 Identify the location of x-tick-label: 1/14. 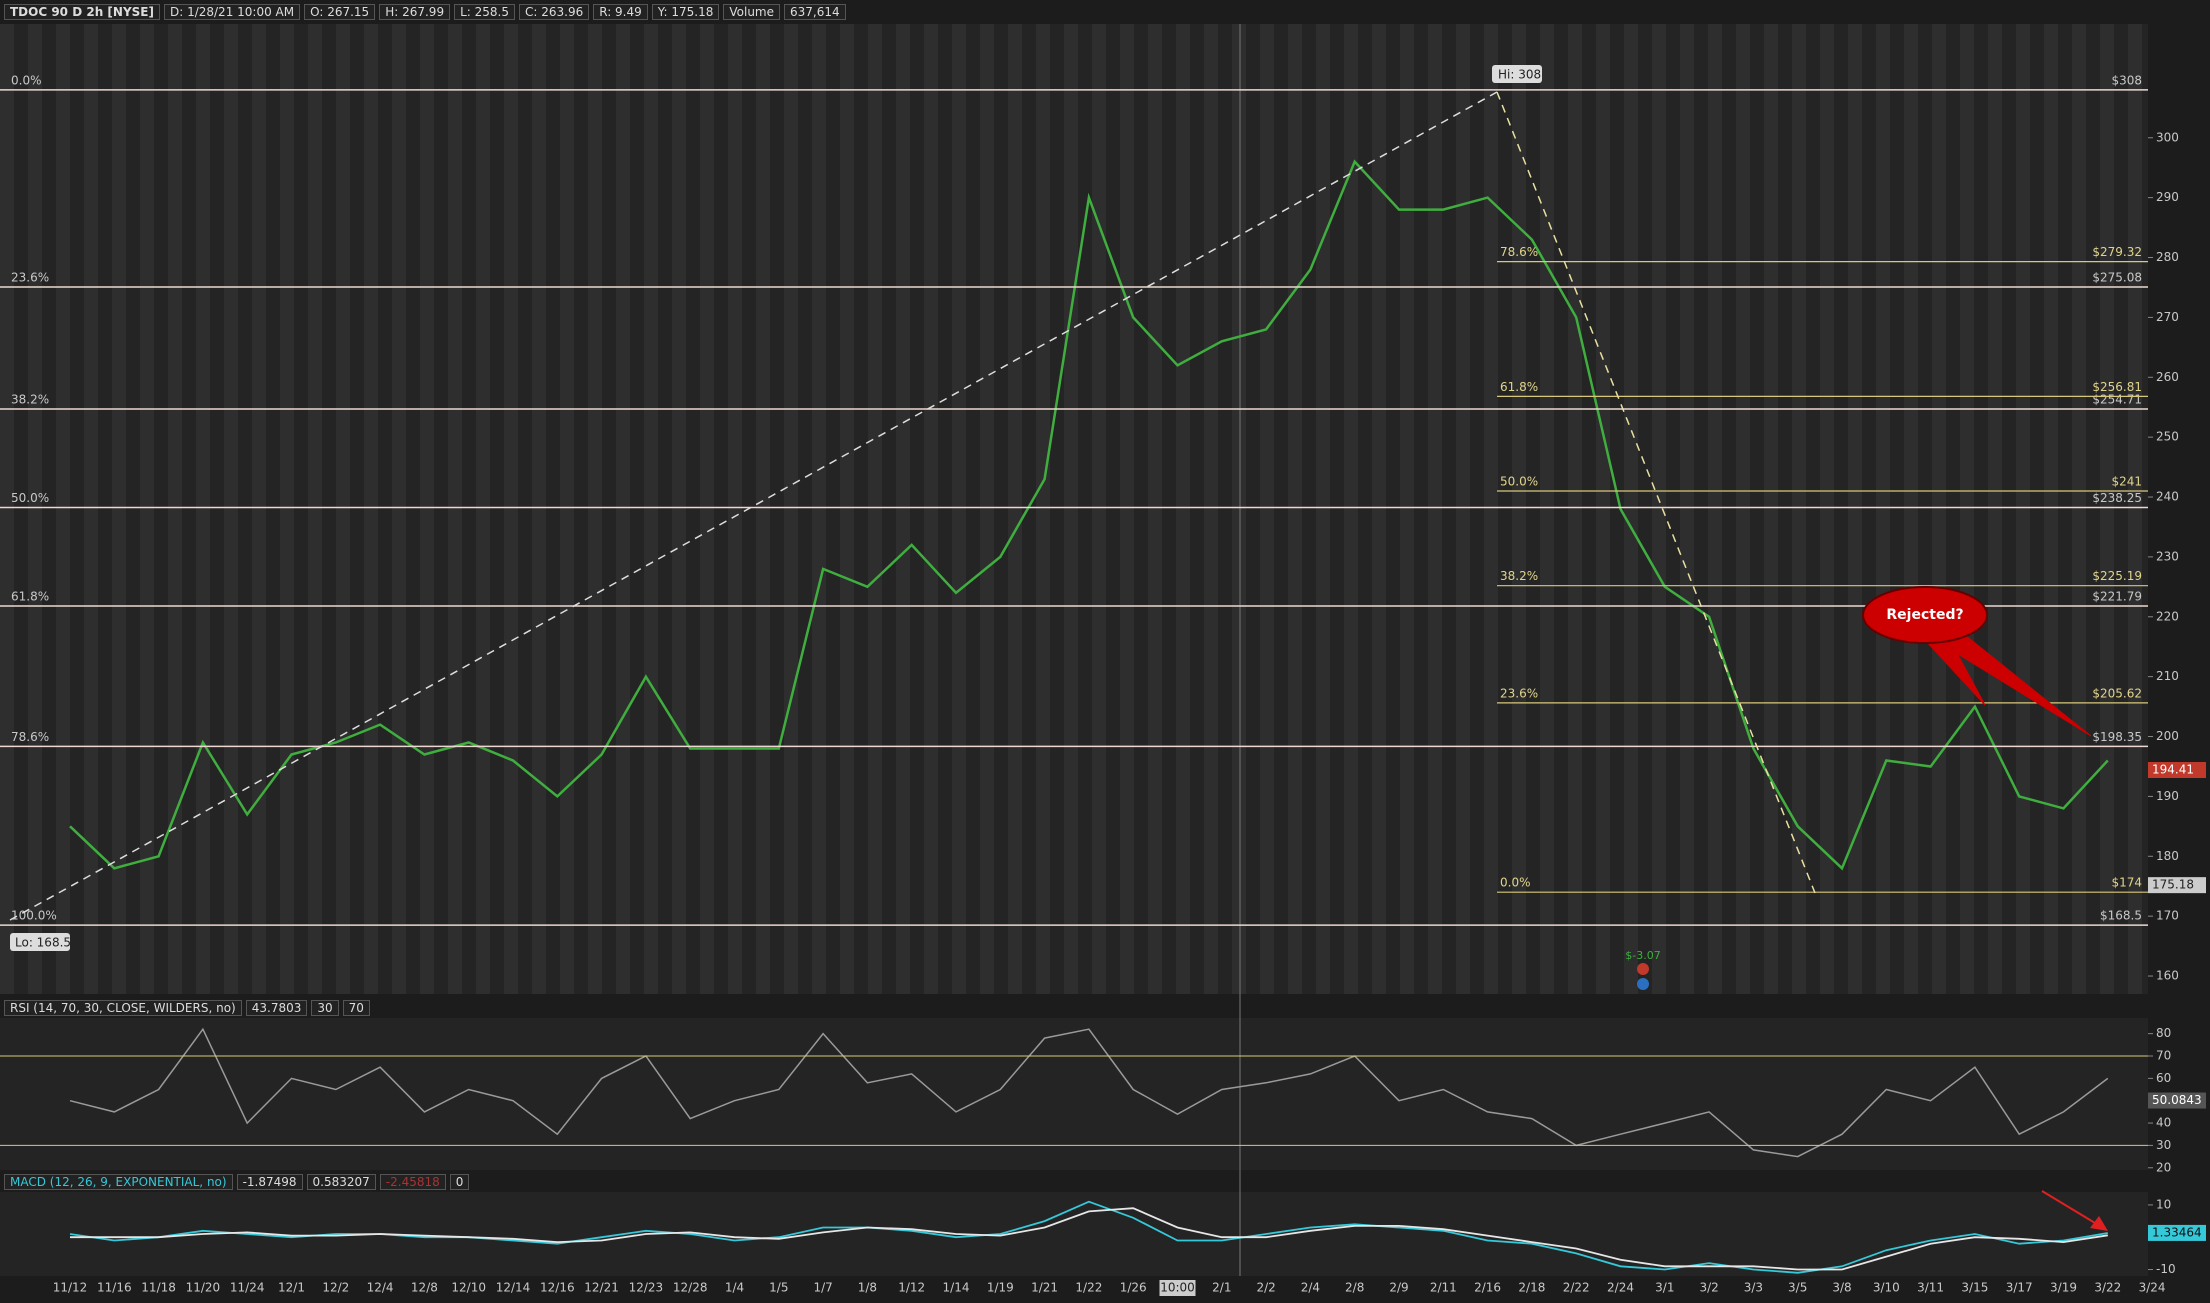
(956, 1288).